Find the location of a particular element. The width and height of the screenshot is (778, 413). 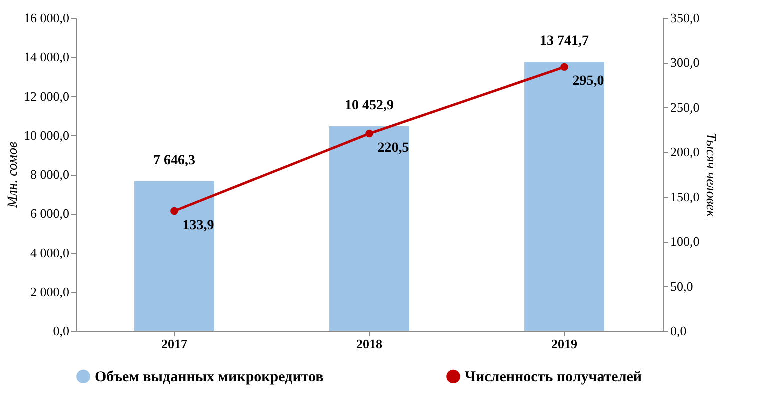

data-label: 10 452,9 is located at coordinates (369, 106).